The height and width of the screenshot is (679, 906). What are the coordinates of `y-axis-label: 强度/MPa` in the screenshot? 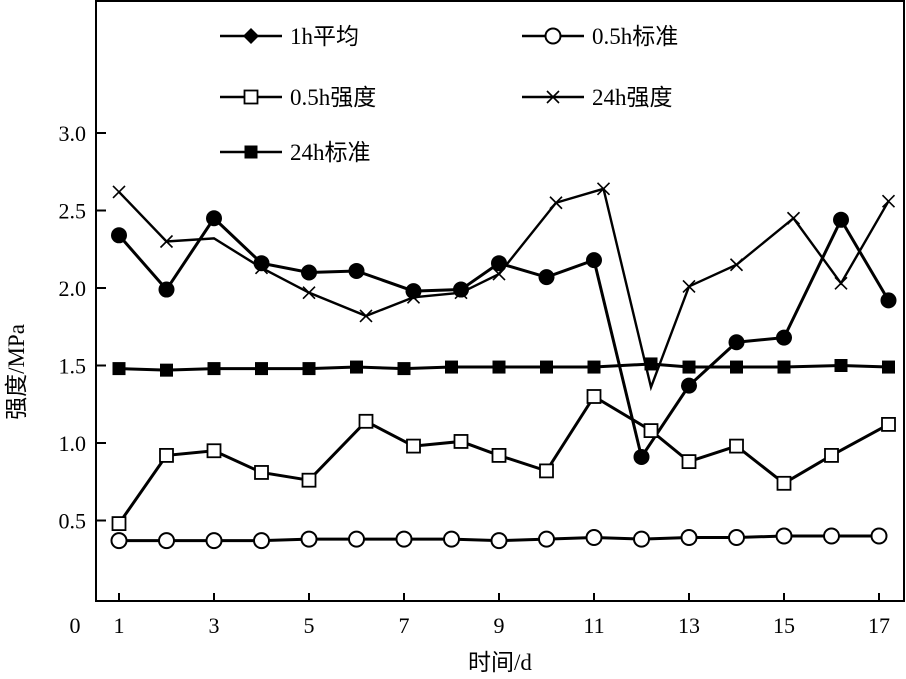 It's located at (16, 372).